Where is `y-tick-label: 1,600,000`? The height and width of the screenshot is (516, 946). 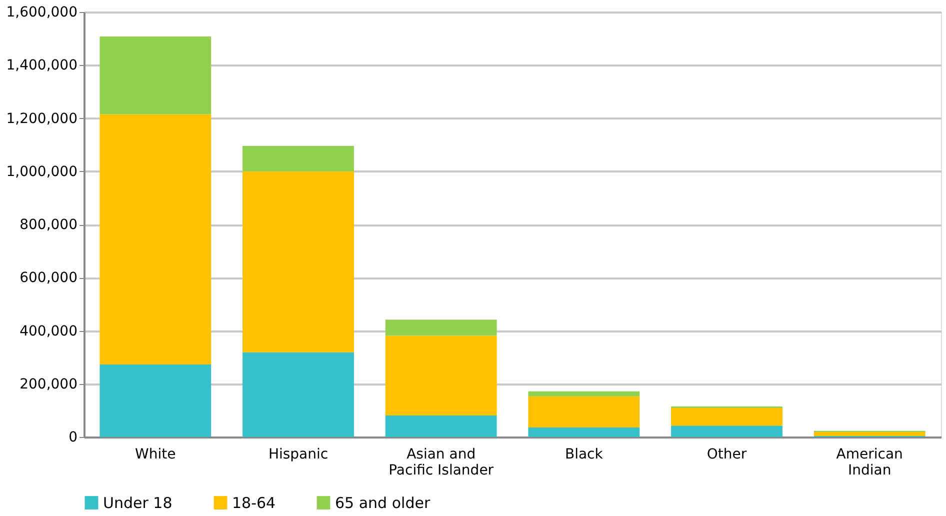 y-tick-label: 1,600,000 is located at coordinates (42, 12).